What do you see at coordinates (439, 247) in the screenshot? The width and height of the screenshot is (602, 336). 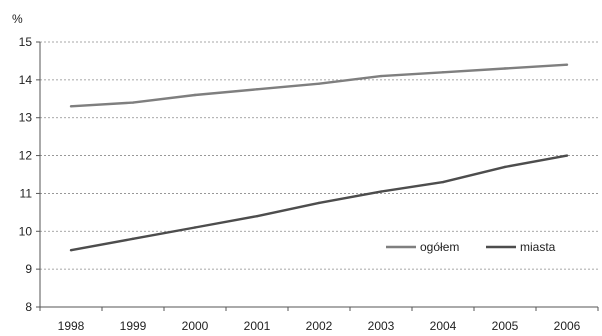 I see `legend-label-ogółem: ogółem` at bounding box center [439, 247].